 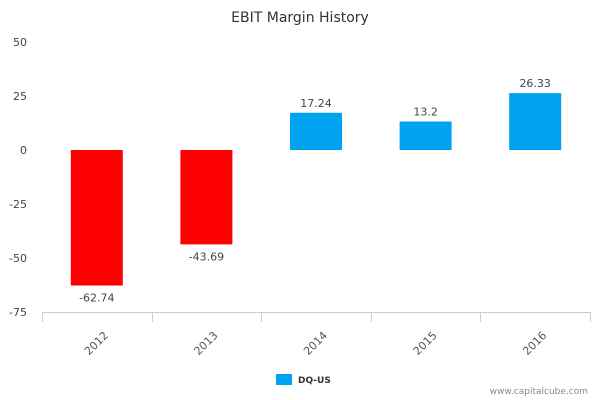 I want to click on x-tick-label: 2012, so click(x=96, y=343).